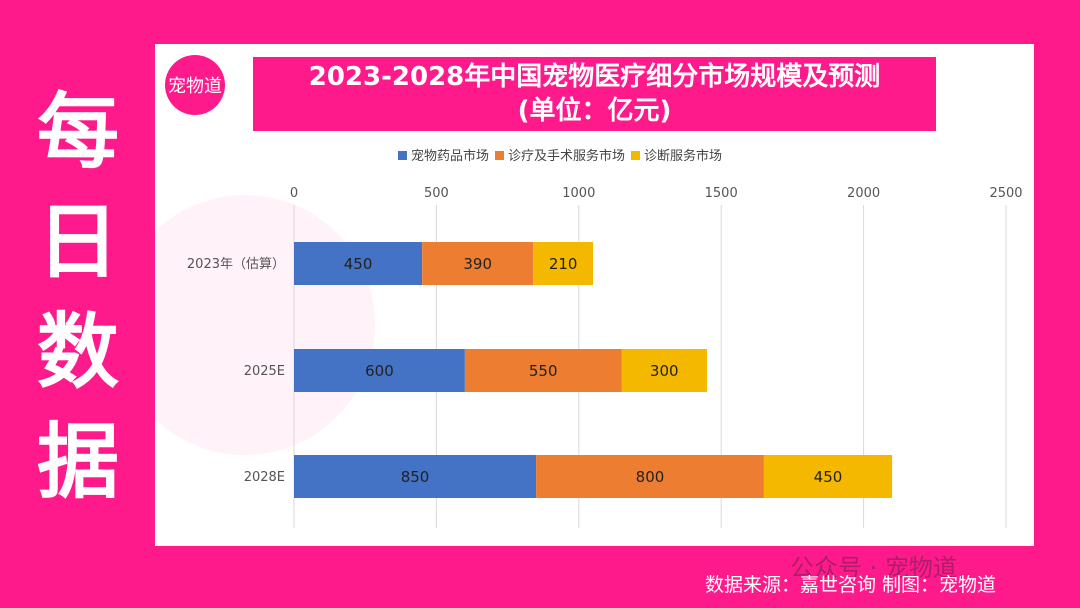 This screenshot has width=1080, height=608. I want to click on data-label: 390, so click(477, 264).